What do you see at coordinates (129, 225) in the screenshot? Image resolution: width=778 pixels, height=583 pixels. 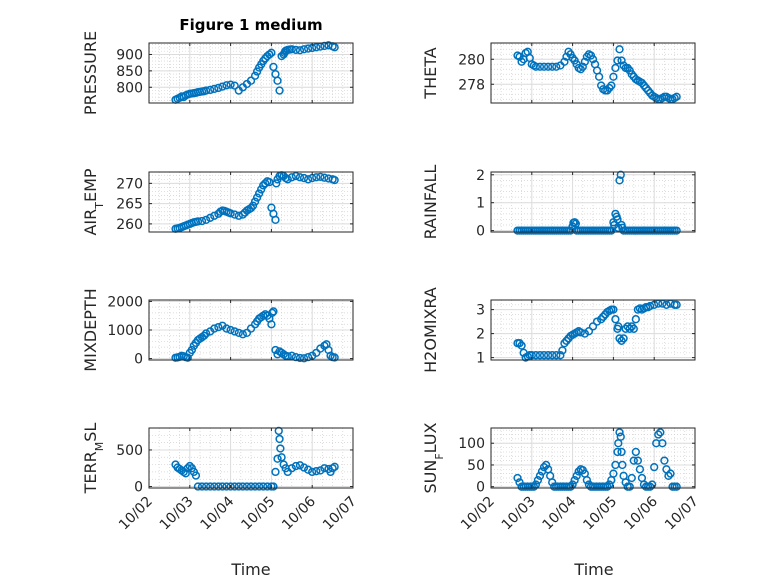 I see `y-tick-label: 260` at bounding box center [129, 225].